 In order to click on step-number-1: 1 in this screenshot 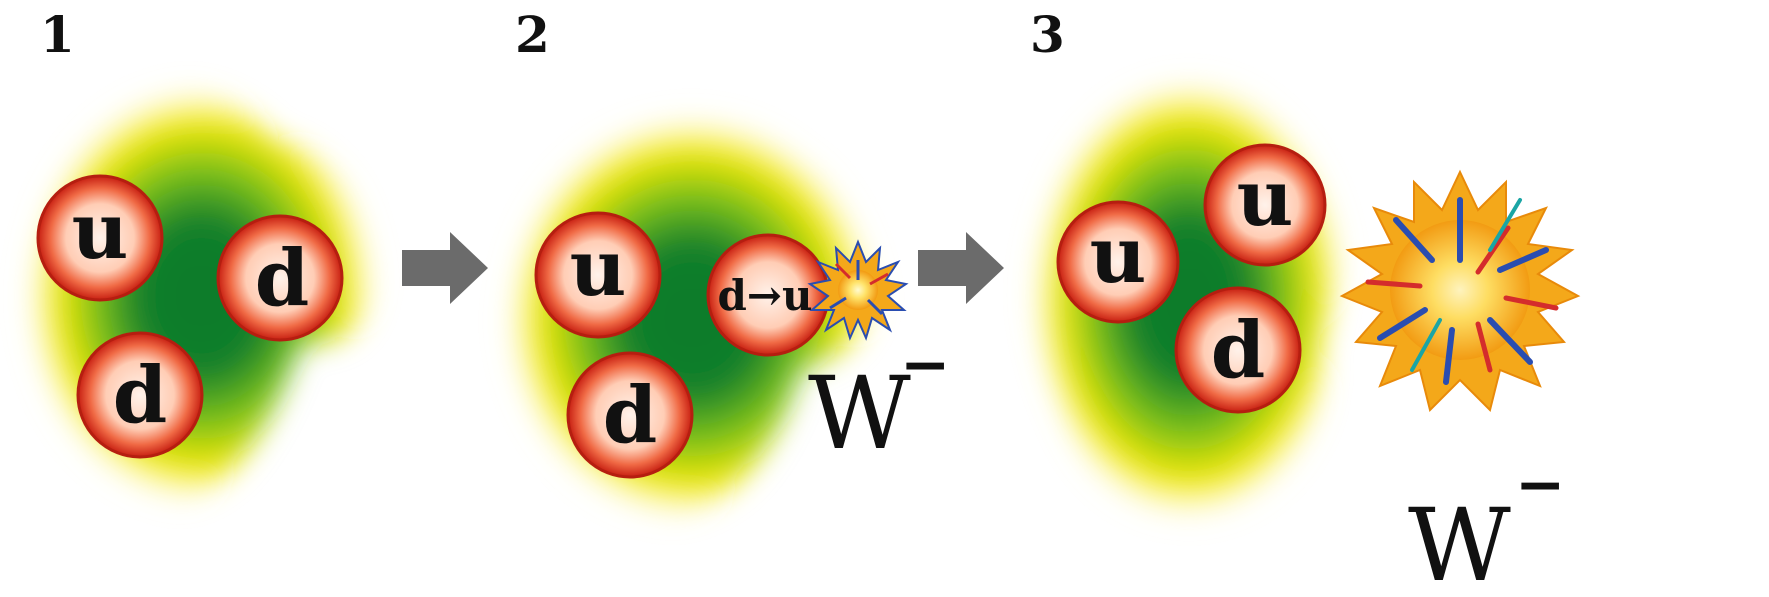, I will do `click(57, 34)`.